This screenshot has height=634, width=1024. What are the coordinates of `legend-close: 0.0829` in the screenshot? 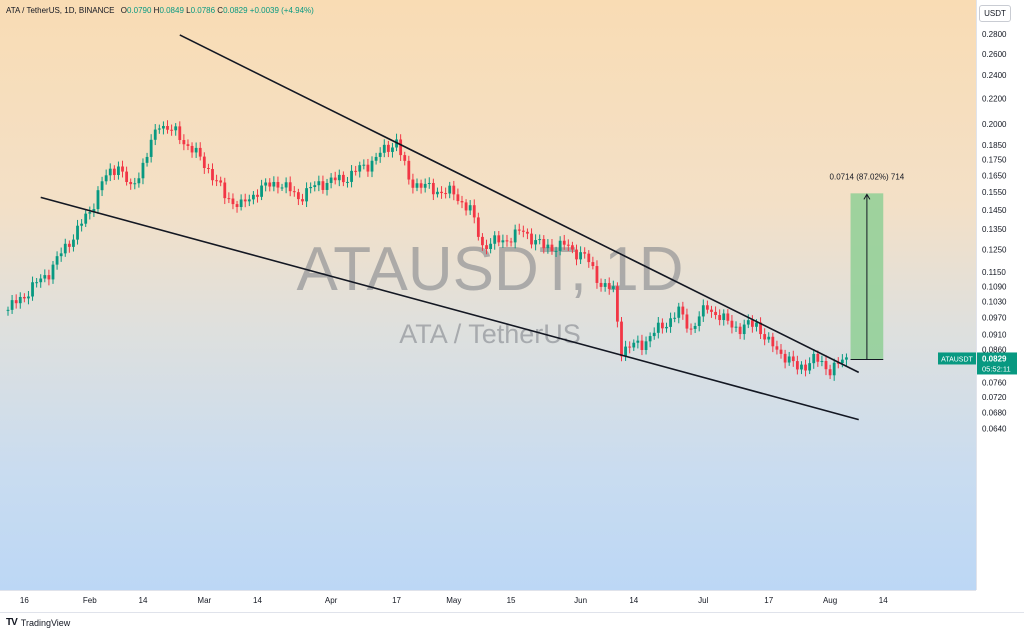 It's located at (235, 10).